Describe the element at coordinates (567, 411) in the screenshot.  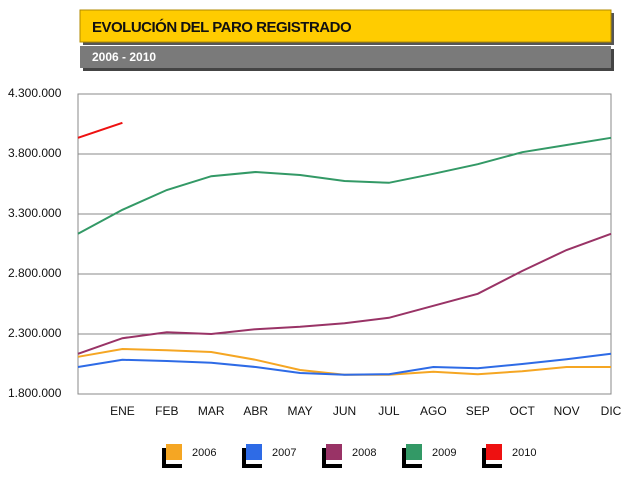
I see `x-tick-label: NOV` at that location.